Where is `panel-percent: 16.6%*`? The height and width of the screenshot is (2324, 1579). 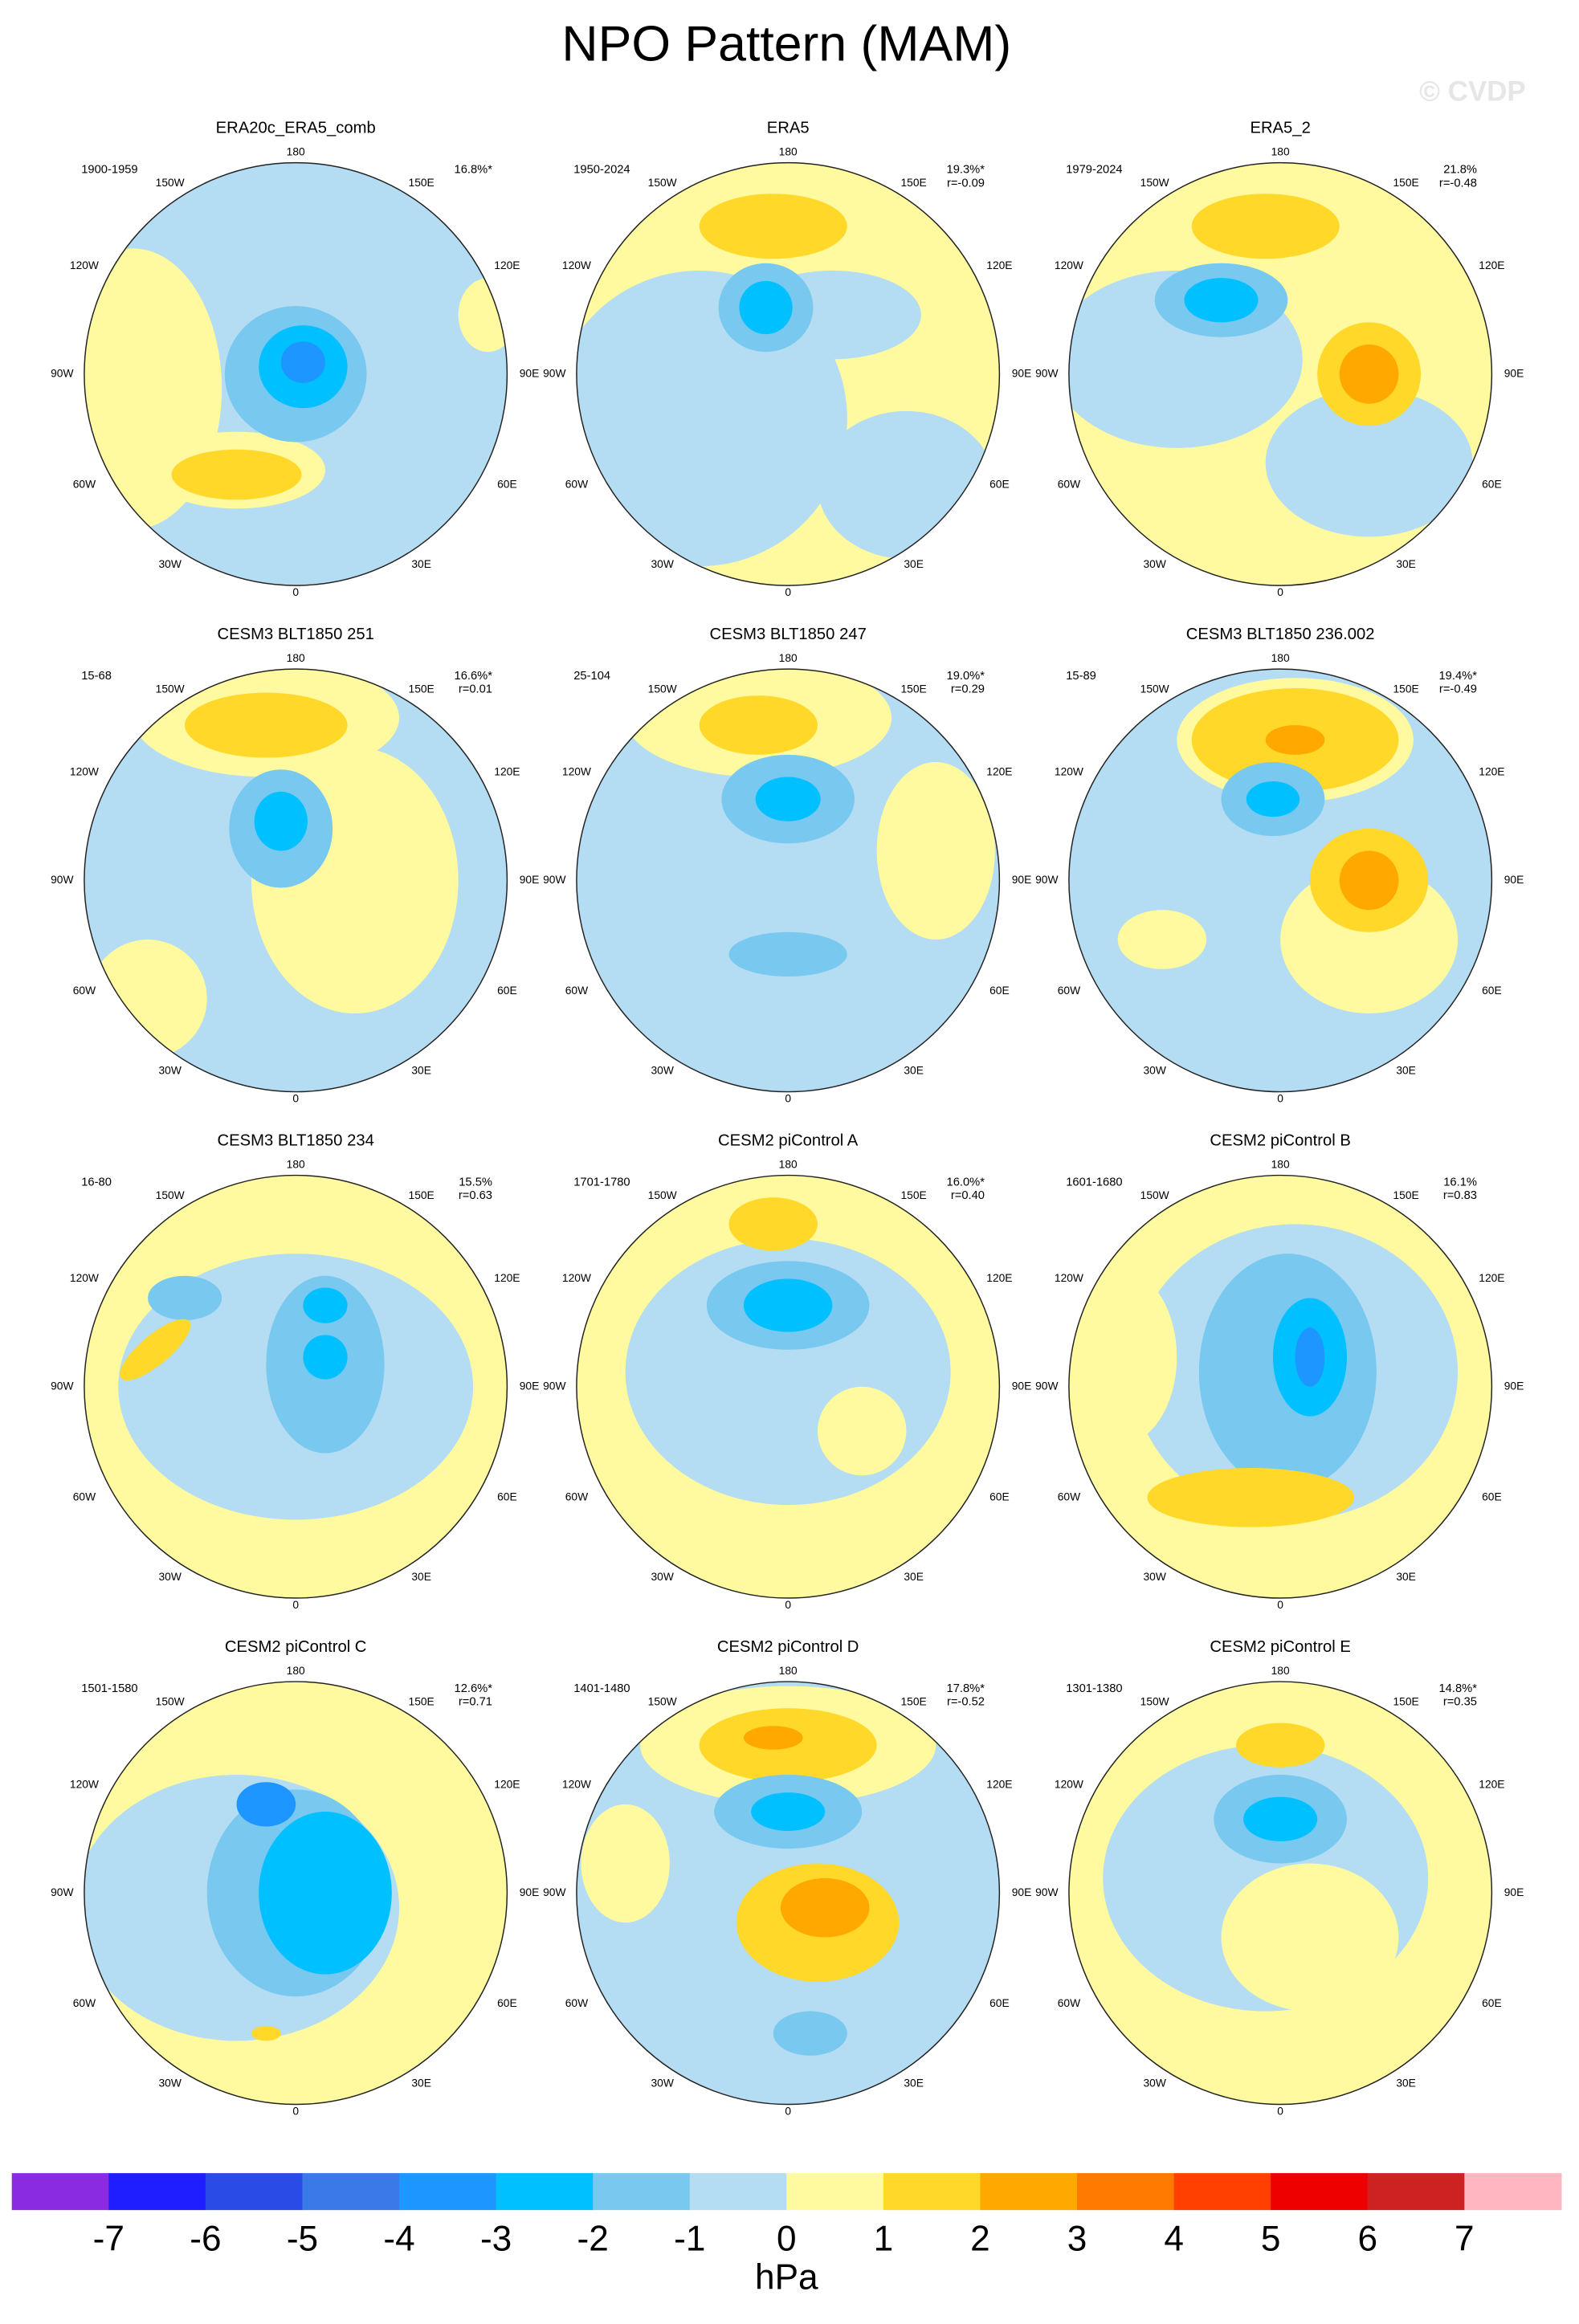
panel-percent: 16.6%* is located at coordinates (474, 677).